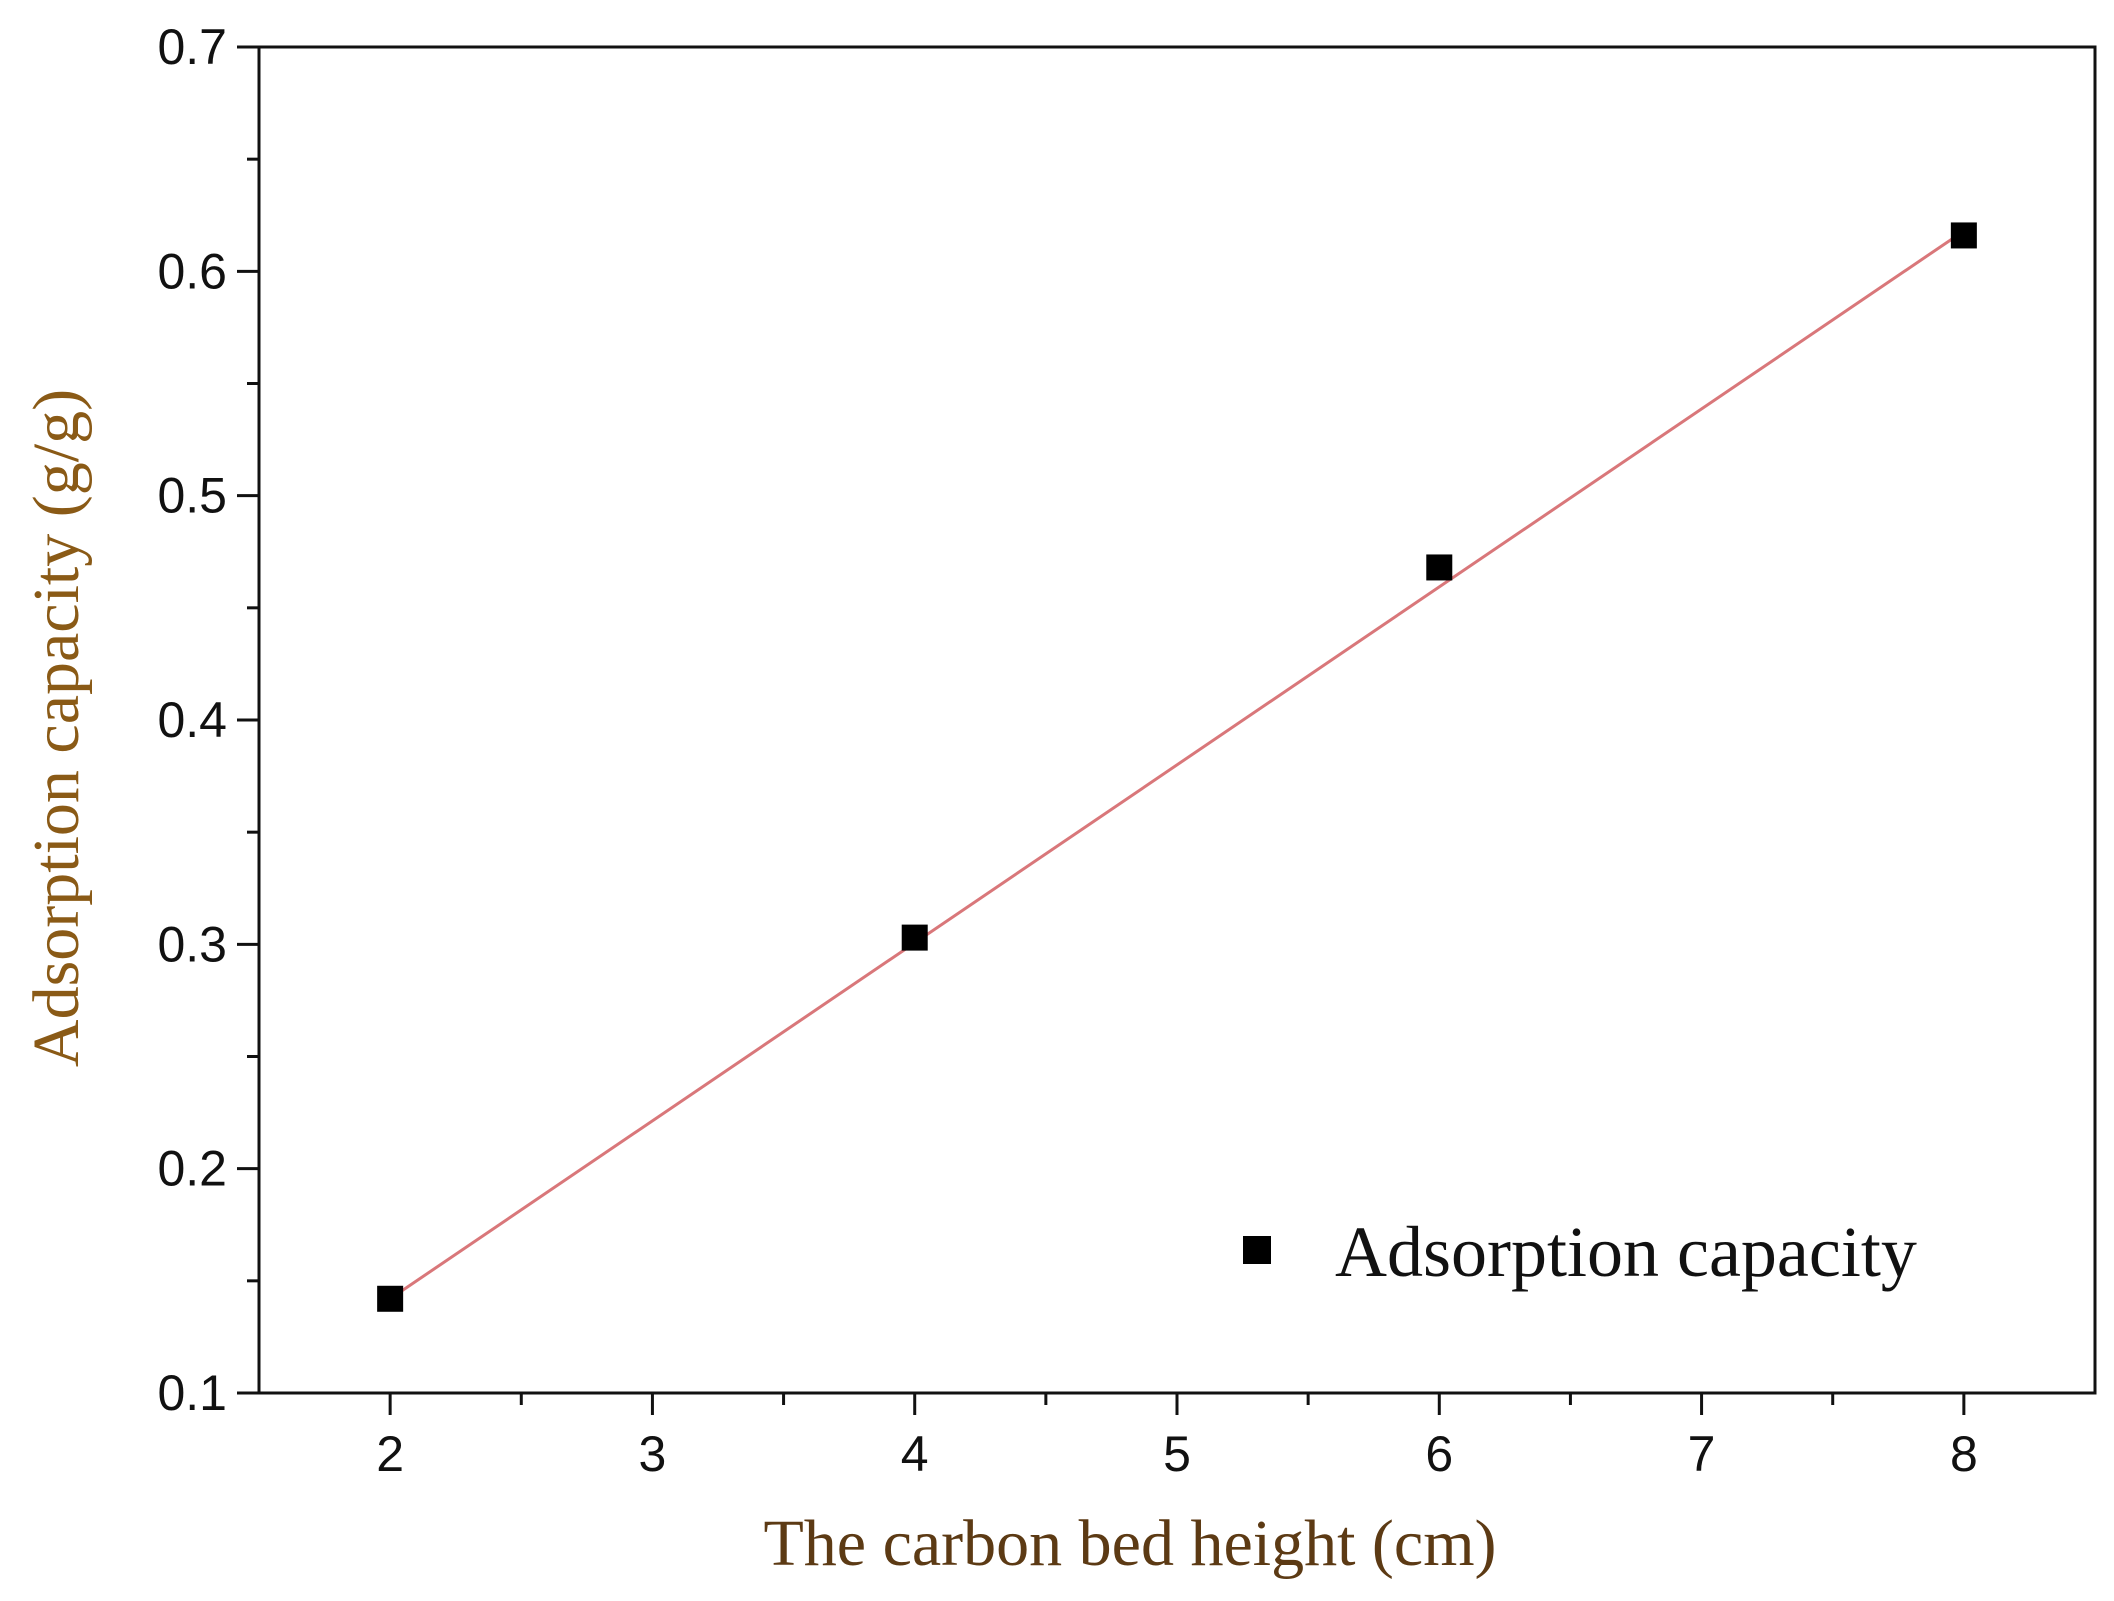  What do you see at coordinates (192, 944) in the screenshot?
I see `y-tick-label: 0.3` at bounding box center [192, 944].